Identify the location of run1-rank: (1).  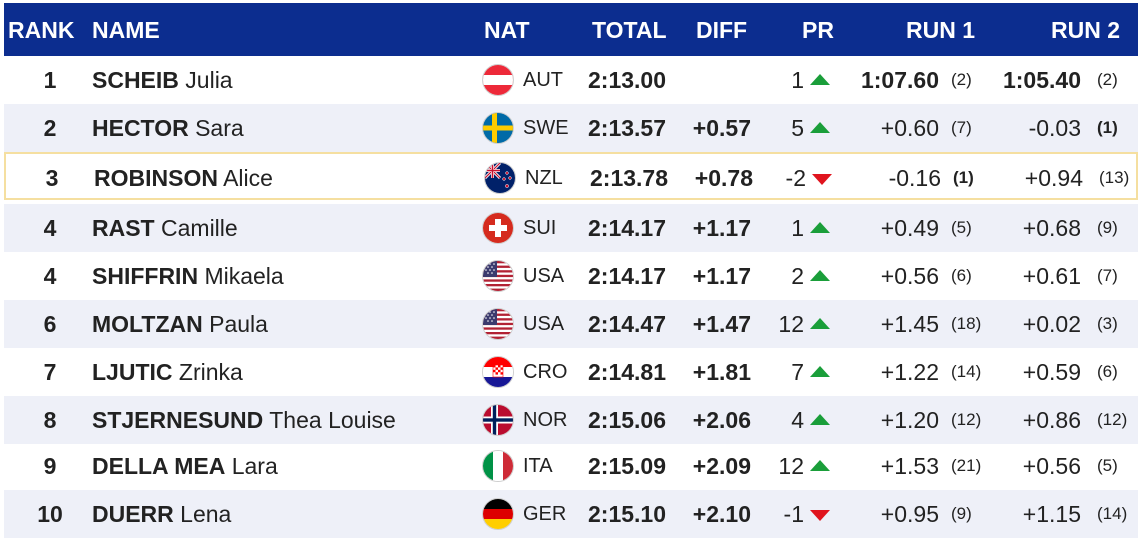
(963, 177).